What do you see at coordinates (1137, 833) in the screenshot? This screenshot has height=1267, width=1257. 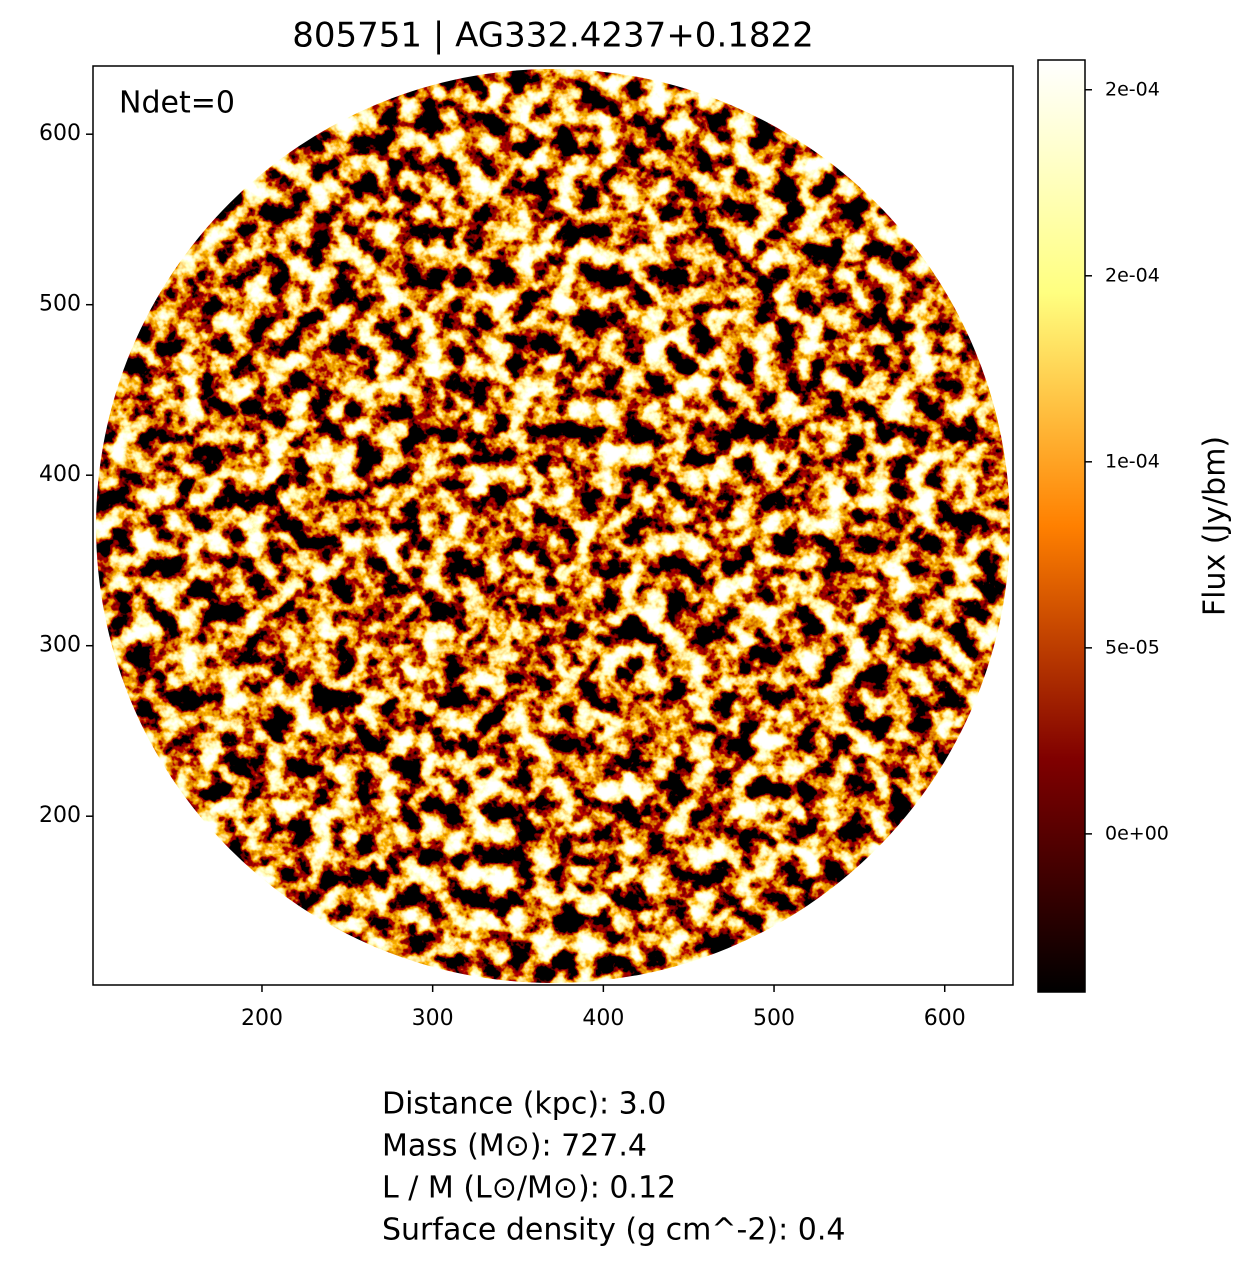 I see `colorbar-tick-label: 0e+00` at bounding box center [1137, 833].